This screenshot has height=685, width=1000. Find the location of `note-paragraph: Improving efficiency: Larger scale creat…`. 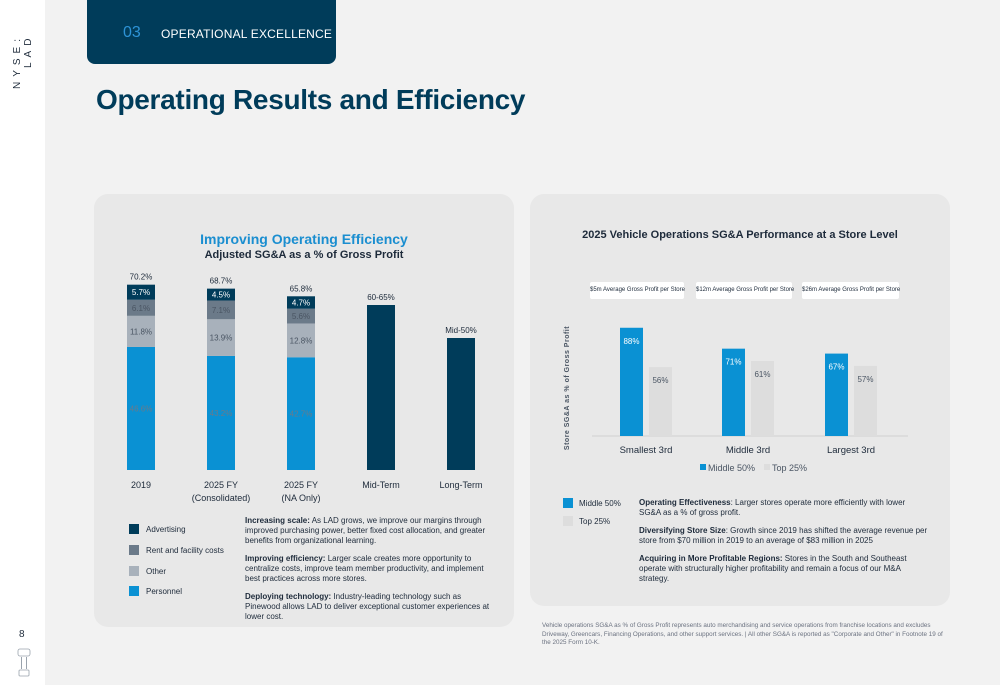

note-paragraph: Improving efficiency: Larger scale creat… is located at coordinates (370, 569).